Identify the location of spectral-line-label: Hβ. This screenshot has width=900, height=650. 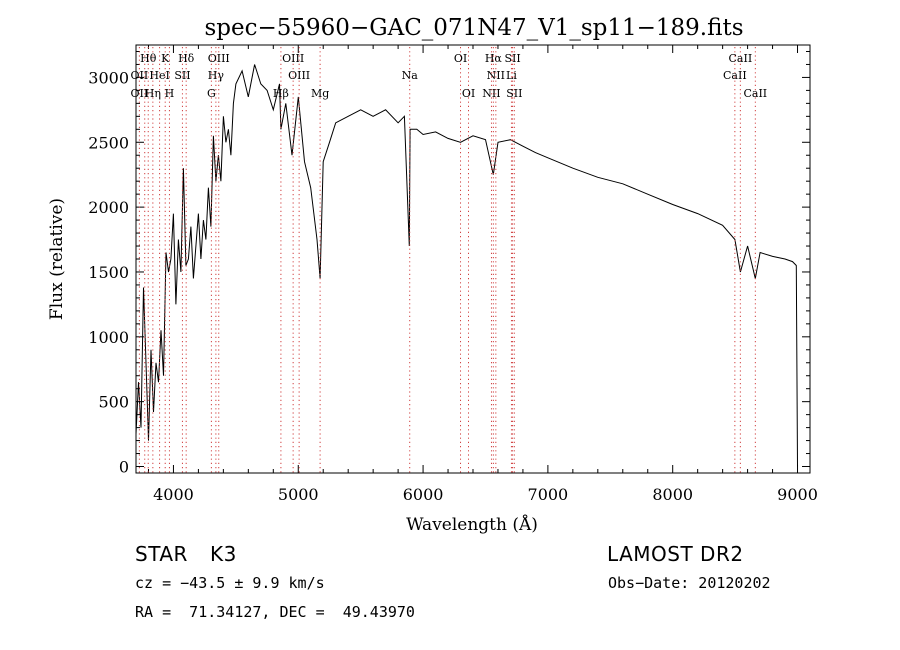
(281, 93).